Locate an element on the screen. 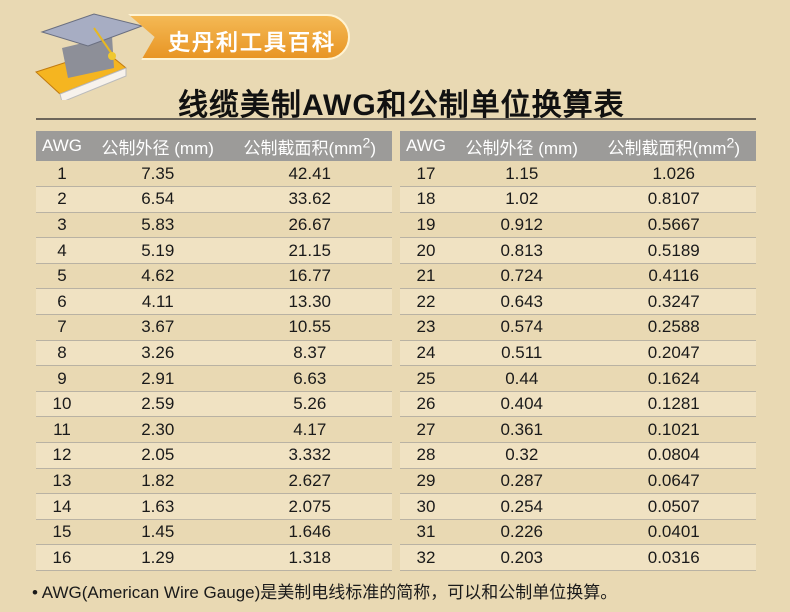  area-cell: 26.67 is located at coordinates (309, 225).